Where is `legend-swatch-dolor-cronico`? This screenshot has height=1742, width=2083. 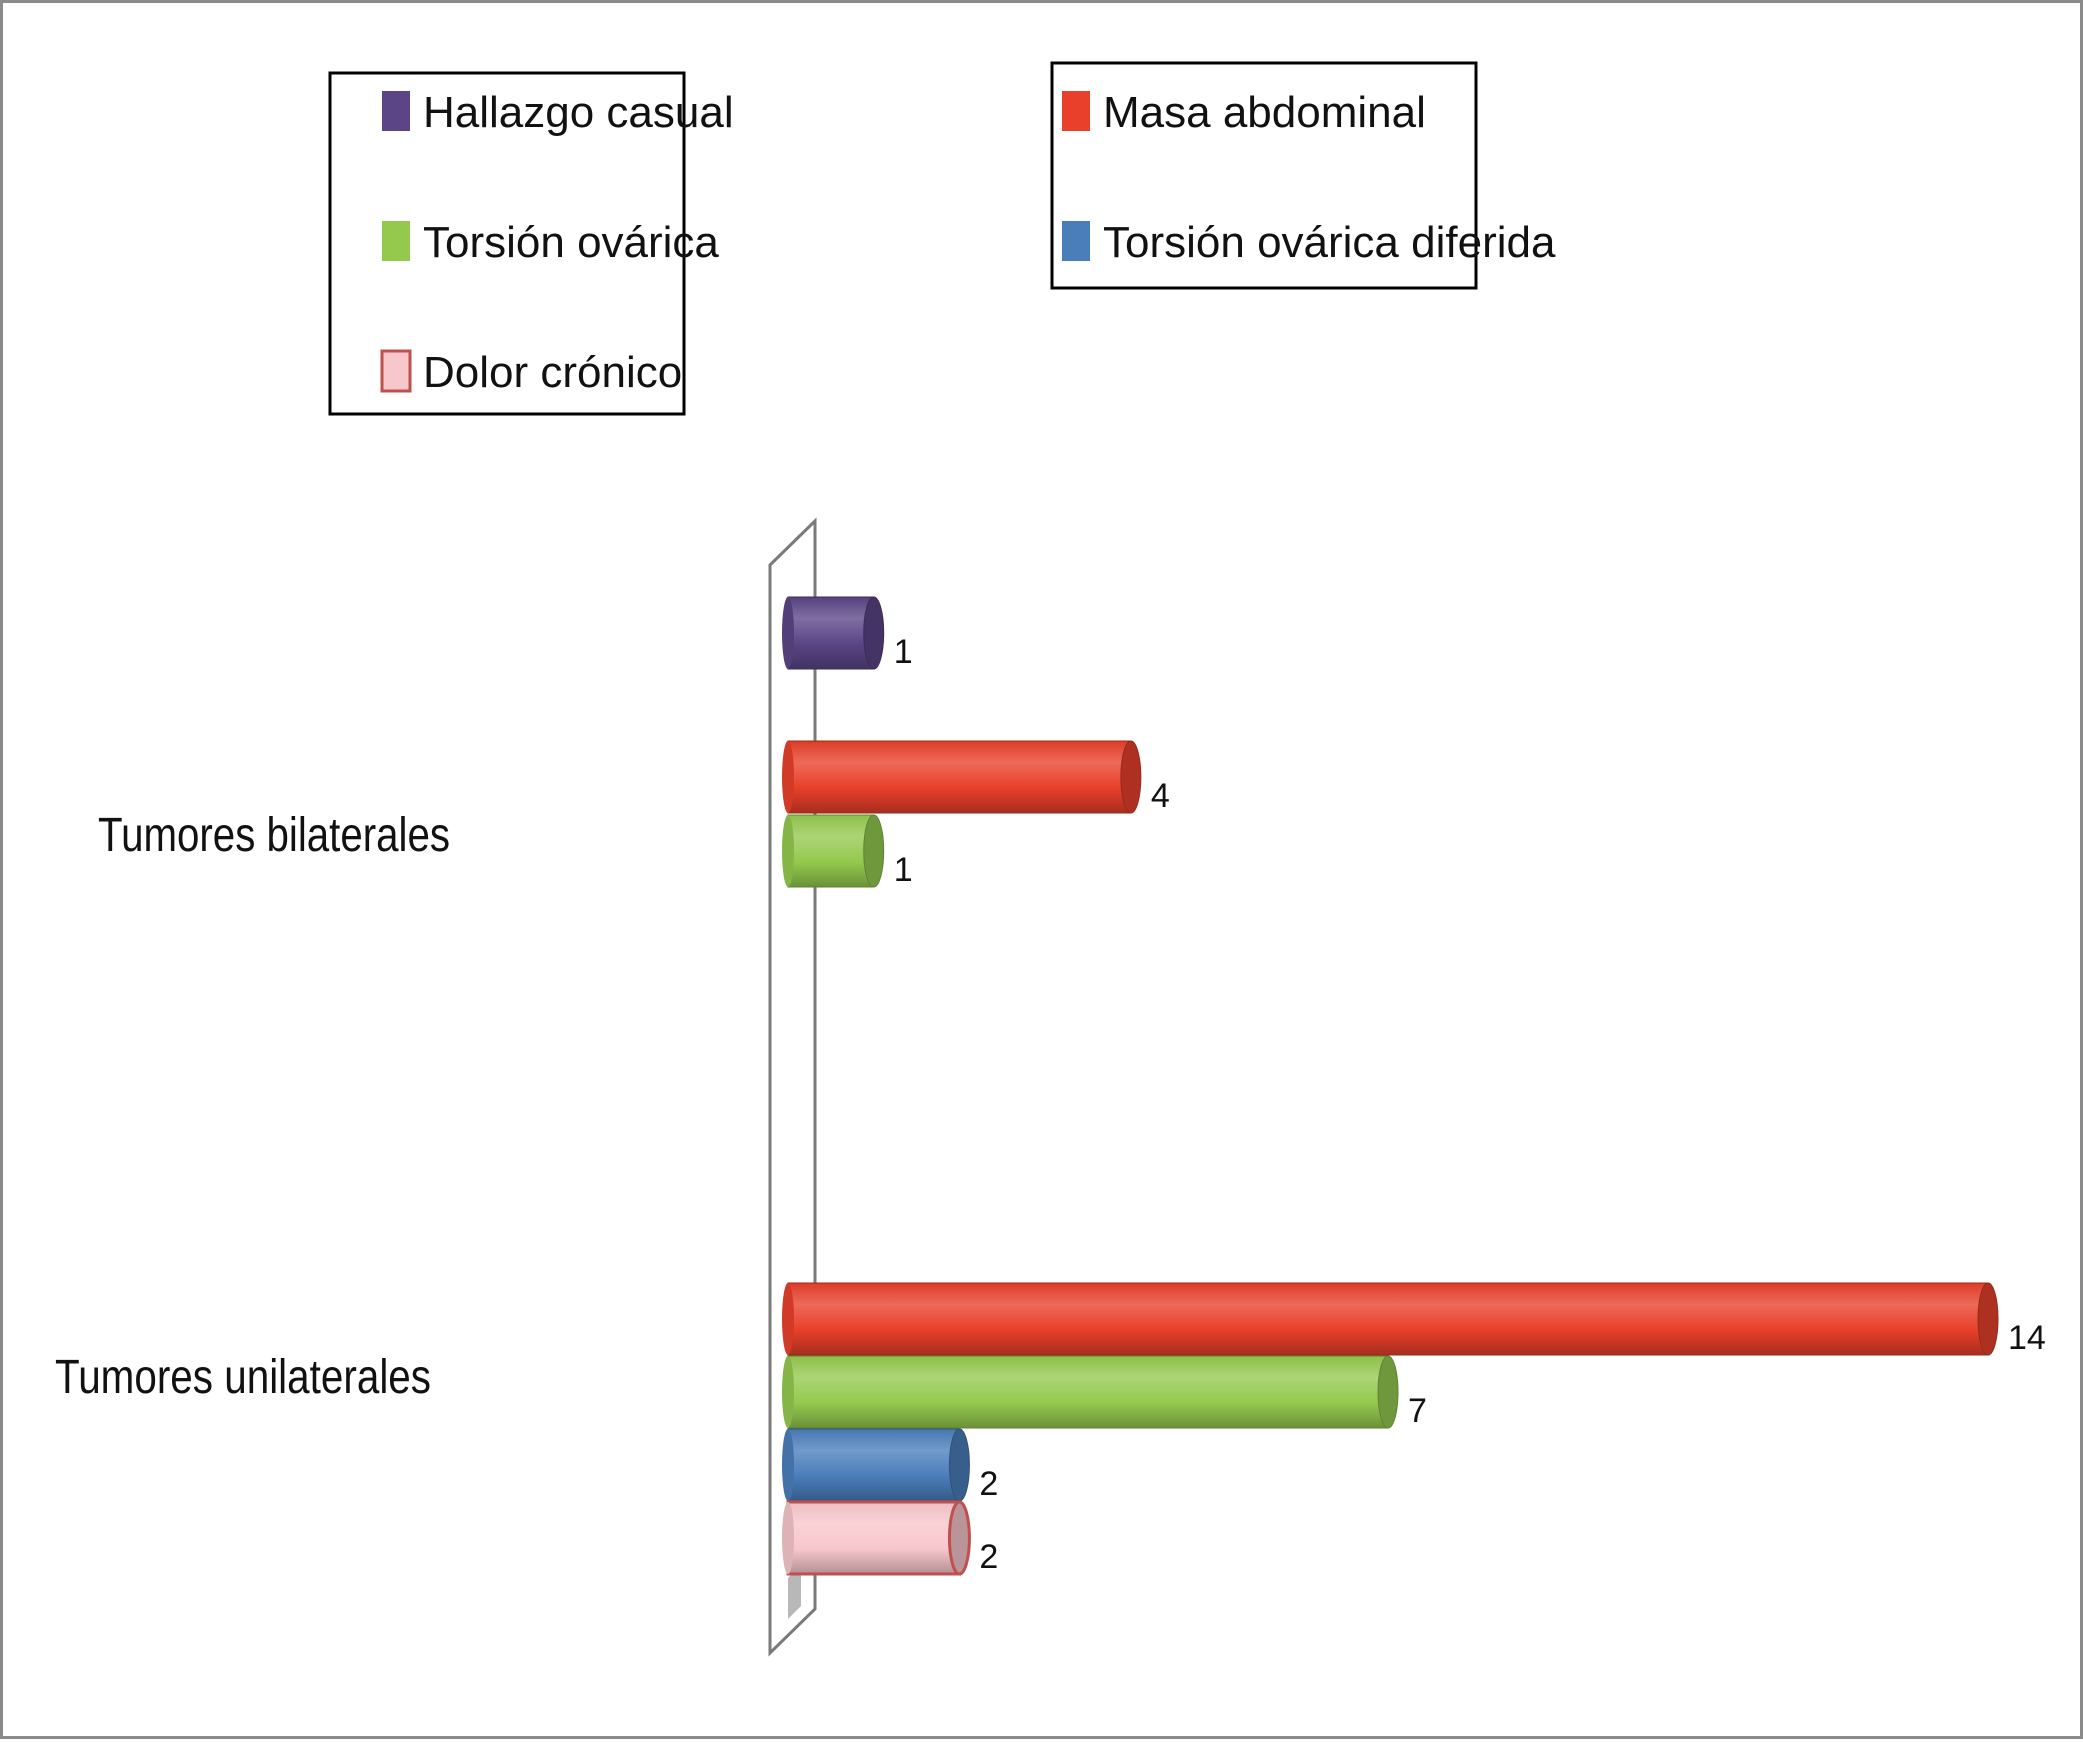 legend-swatch-dolor-cronico is located at coordinates (396, 371).